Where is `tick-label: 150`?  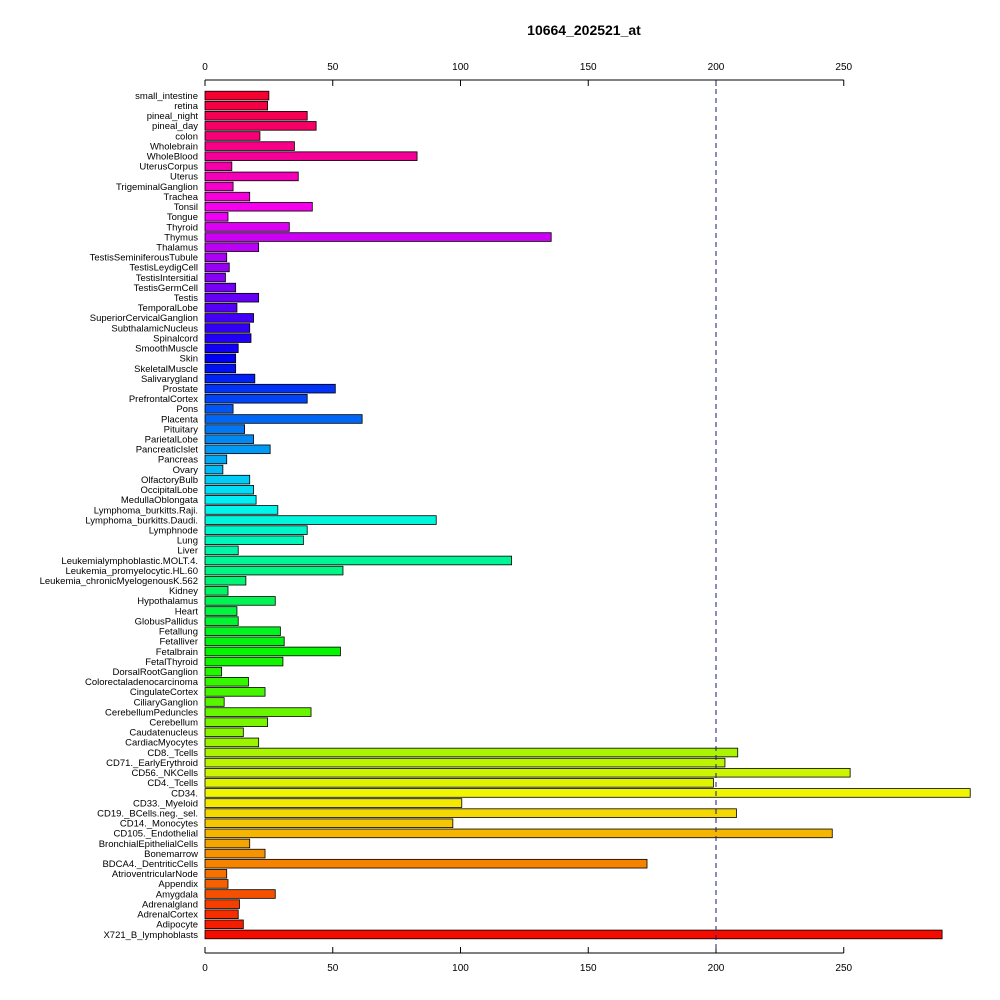
tick-label: 150 is located at coordinates (588, 968).